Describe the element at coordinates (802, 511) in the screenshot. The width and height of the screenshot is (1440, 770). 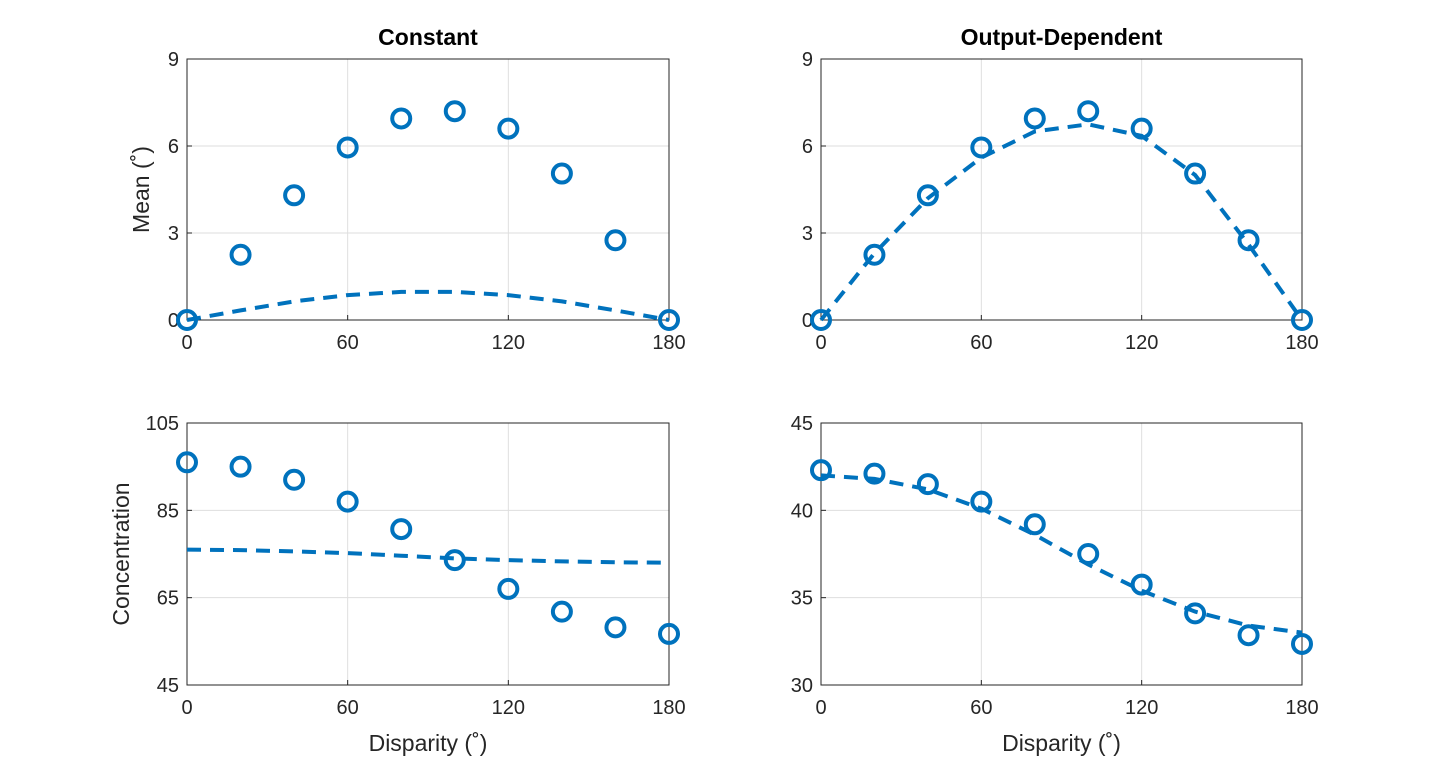
I see `y-tick-label: 40` at that location.